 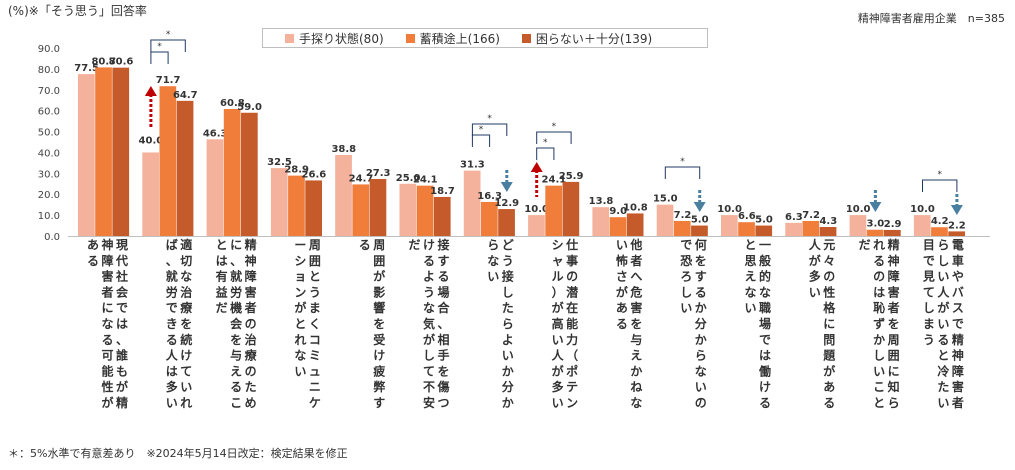 What do you see at coordinates (828, 231) in the screenshot?
I see `bar-s3-c12` at bounding box center [828, 231].